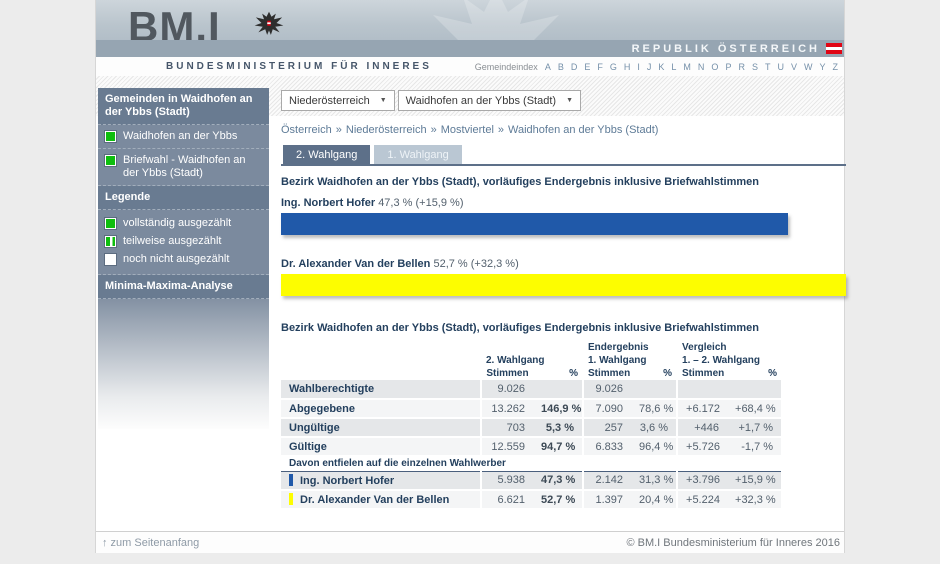 Image resolution: width=940 pixels, height=564 pixels. Describe the element at coordinates (629, 354) in the screenshot. I see `col-group-1wahlgang: Endergebnis 1. Wahlgang` at that location.